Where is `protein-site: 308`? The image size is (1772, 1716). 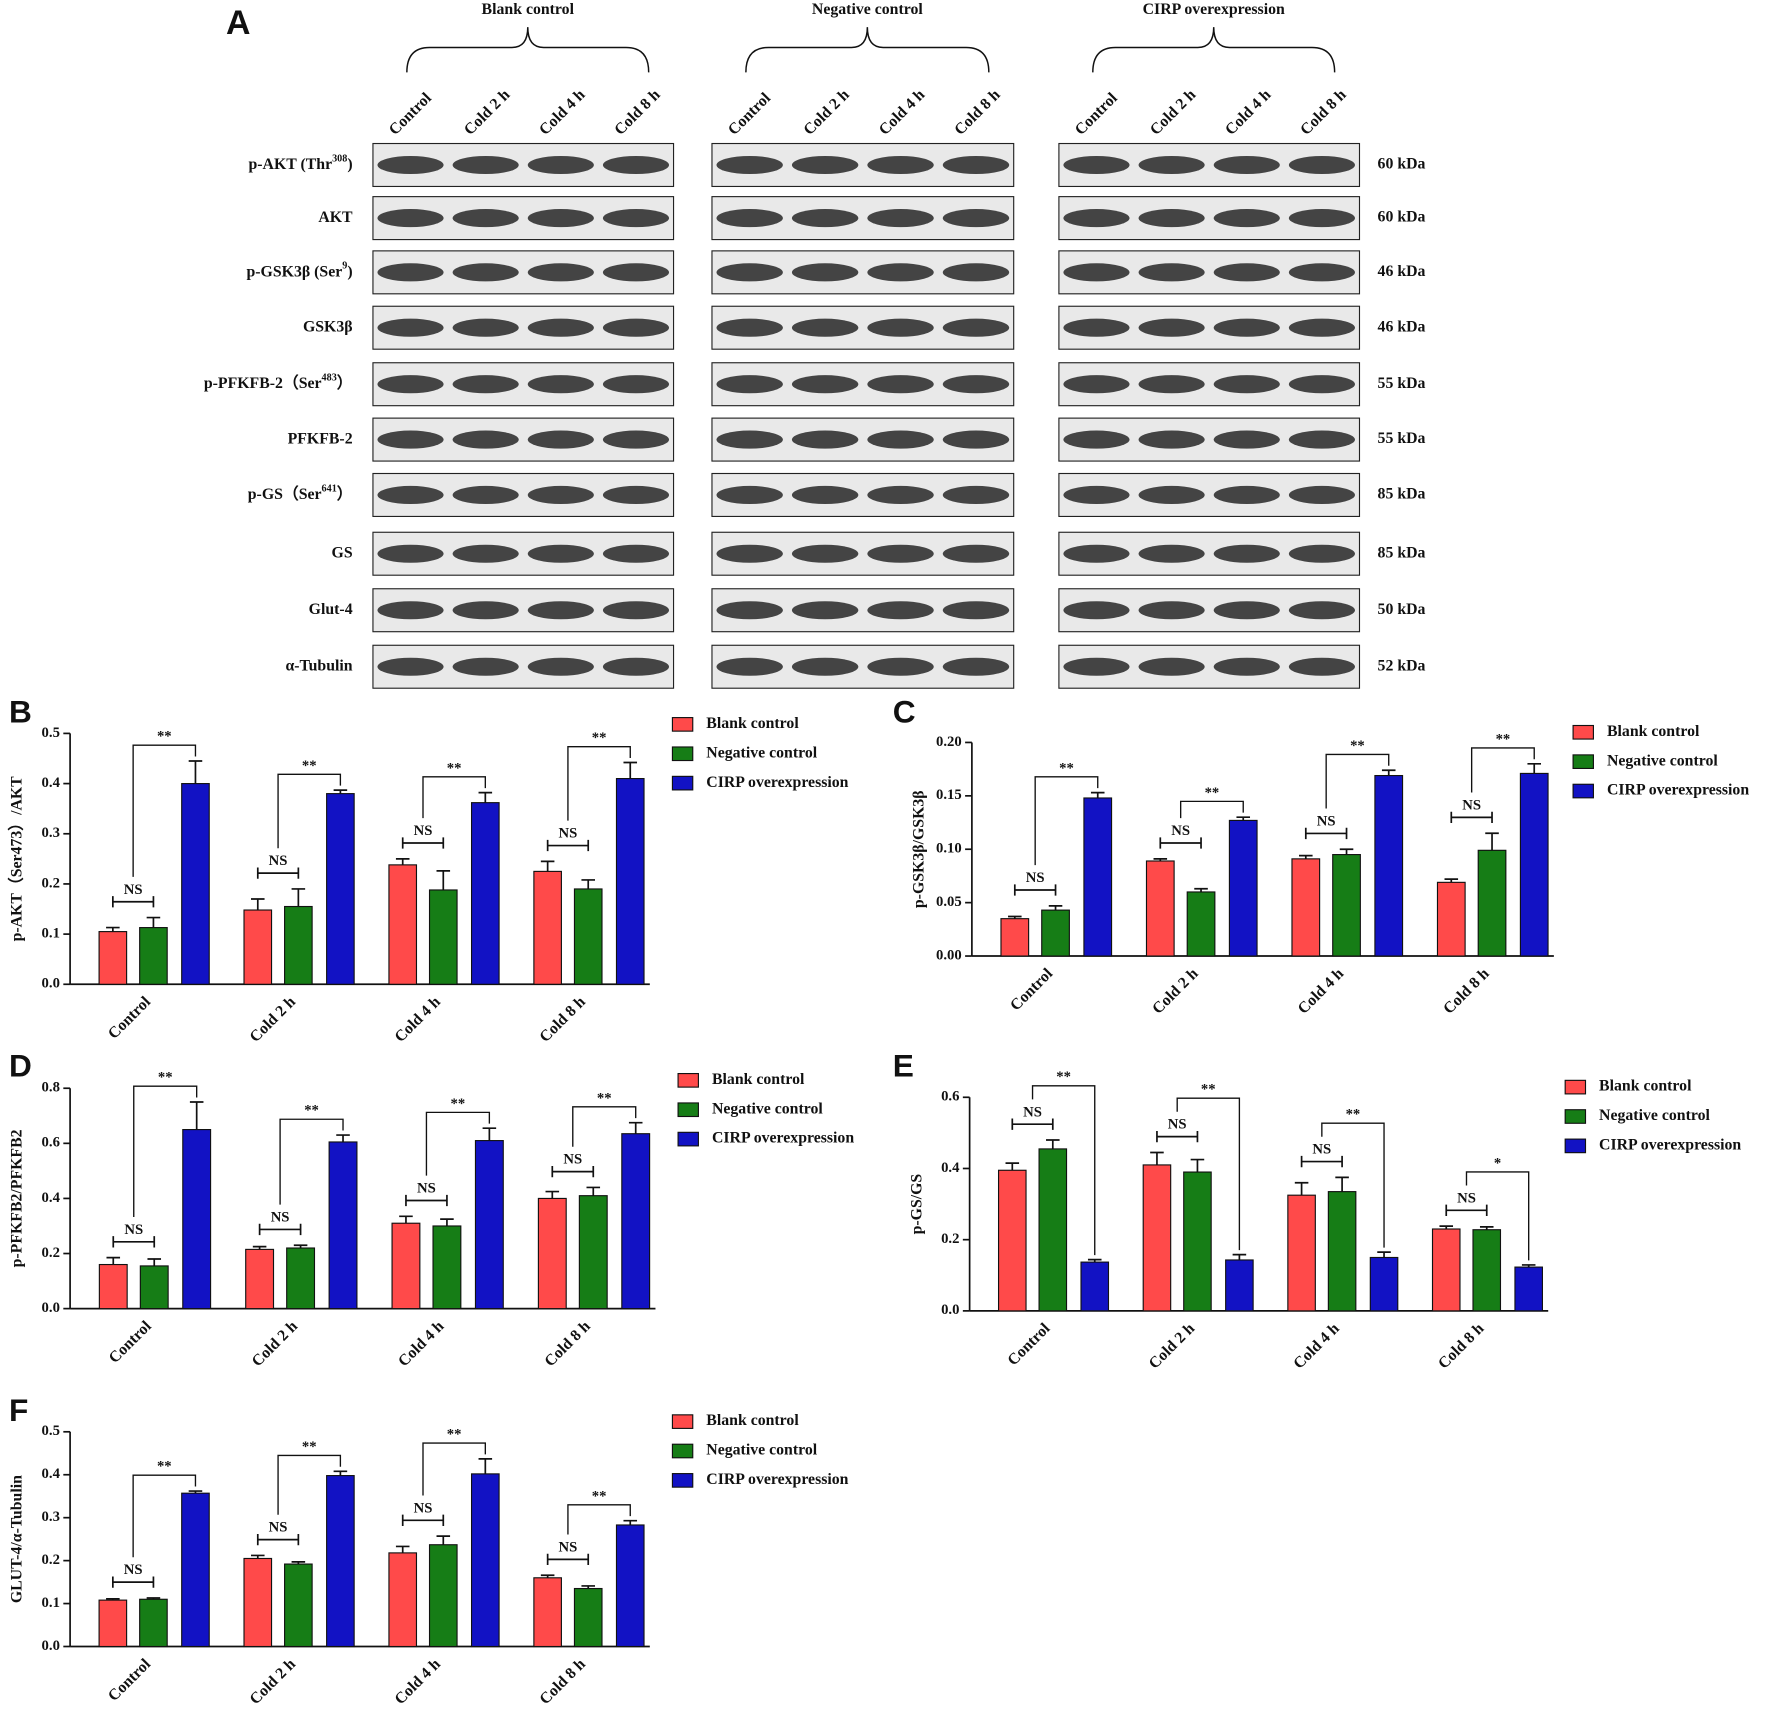
protein-site: 308 is located at coordinates (339, 159).